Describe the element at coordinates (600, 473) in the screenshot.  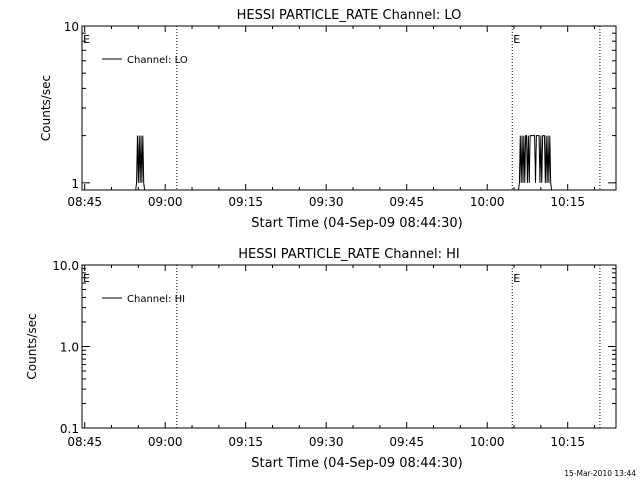
I see `footer-timestamp: 15-Mar-2010 13:44` at that location.